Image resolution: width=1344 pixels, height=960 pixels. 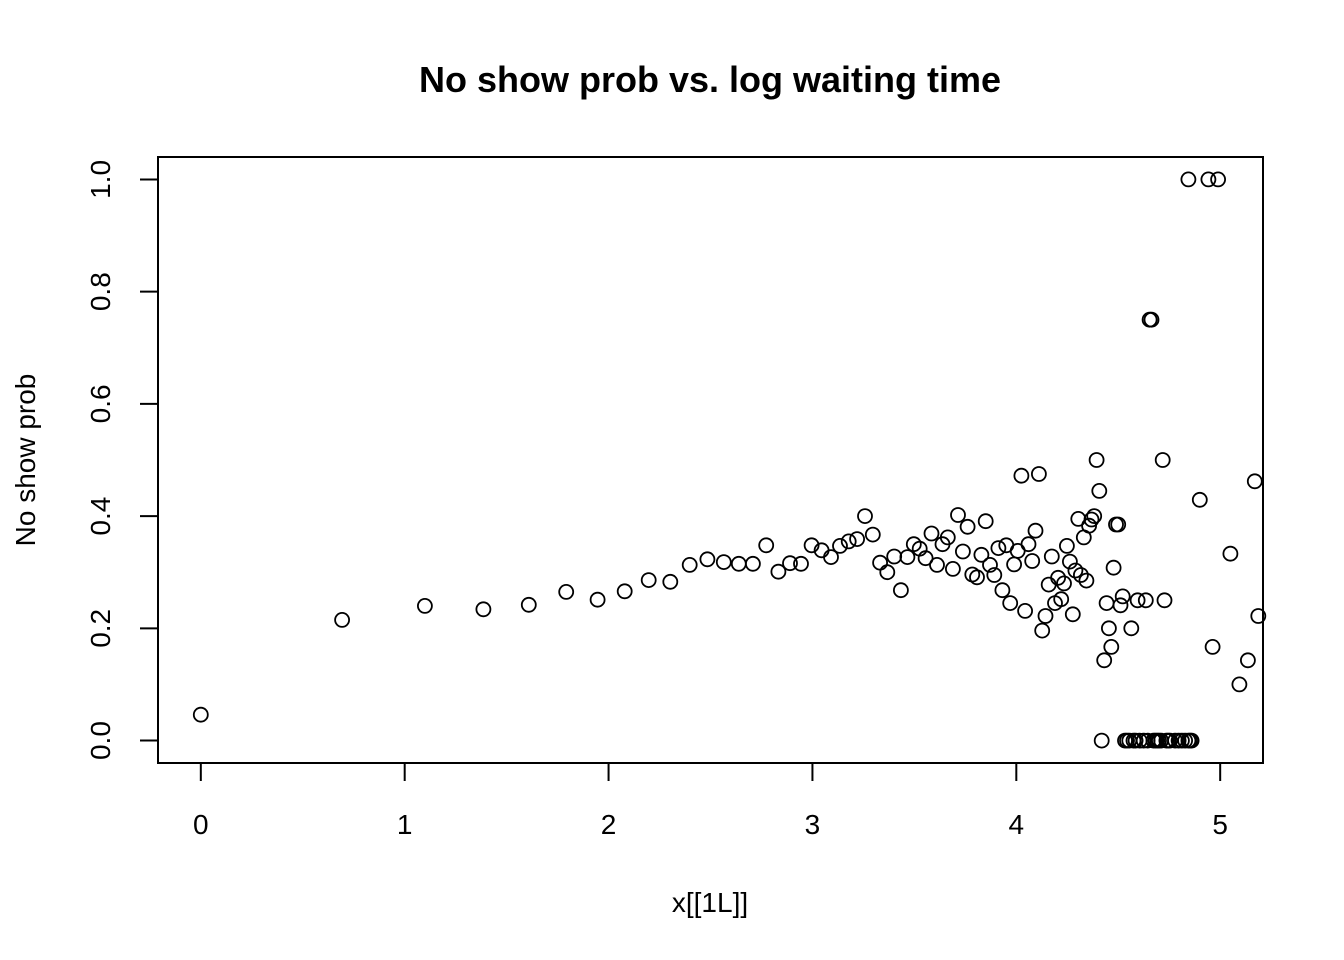 What do you see at coordinates (100, 179) in the screenshot?
I see `y-tick-label: 1.0` at bounding box center [100, 179].